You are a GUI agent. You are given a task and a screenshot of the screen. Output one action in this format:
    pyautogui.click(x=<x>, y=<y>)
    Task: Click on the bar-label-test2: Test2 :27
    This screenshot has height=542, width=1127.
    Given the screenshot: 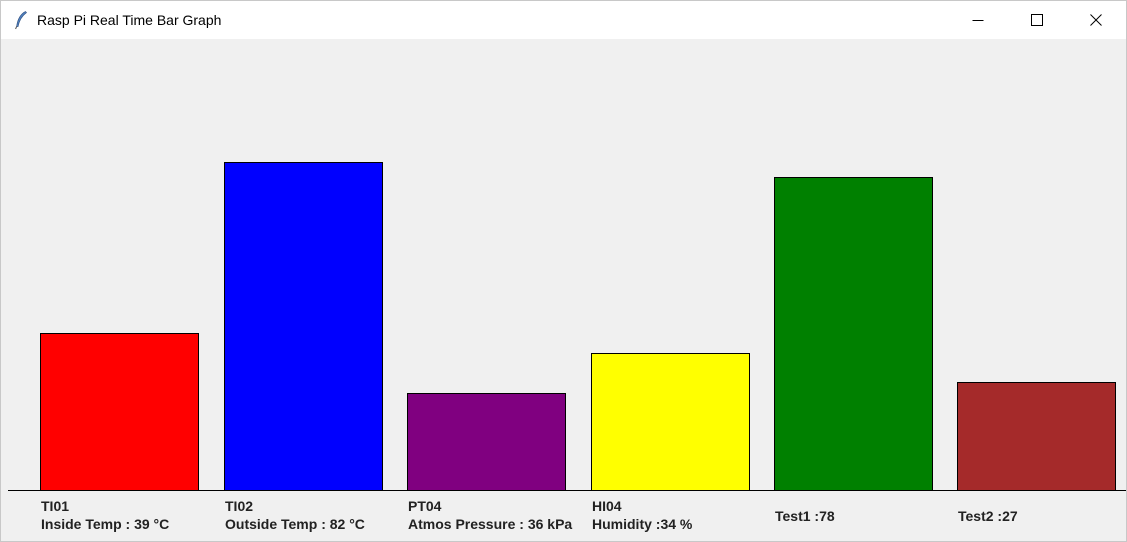 What is the action you would take?
    pyautogui.click(x=988, y=516)
    